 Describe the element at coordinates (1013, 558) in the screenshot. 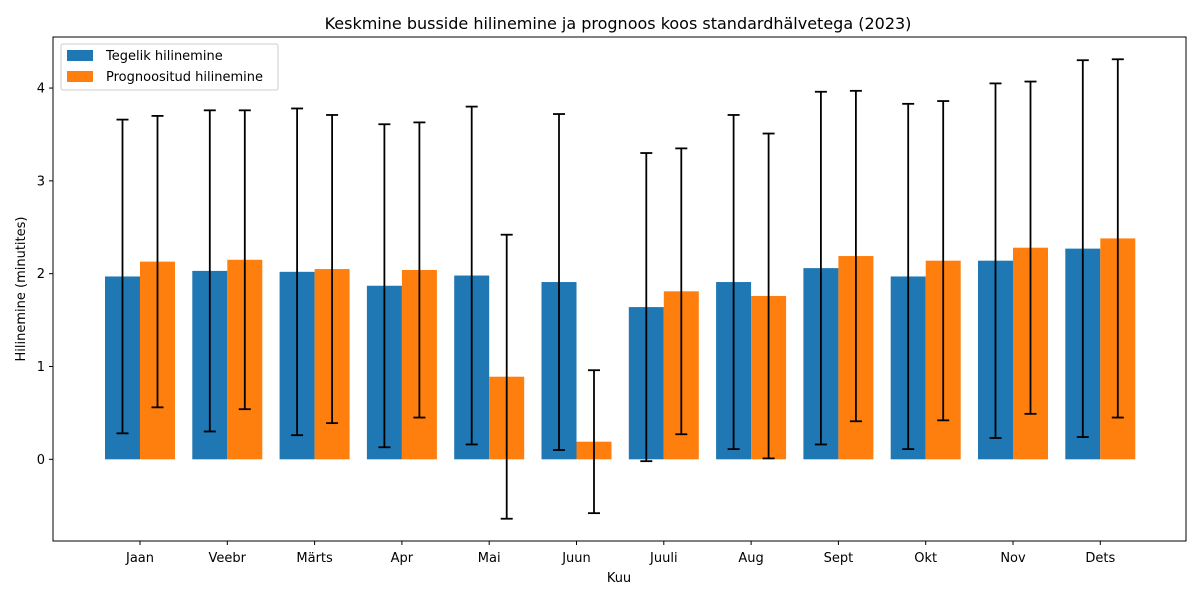

I see `x-tick-label-10: Nov` at that location.